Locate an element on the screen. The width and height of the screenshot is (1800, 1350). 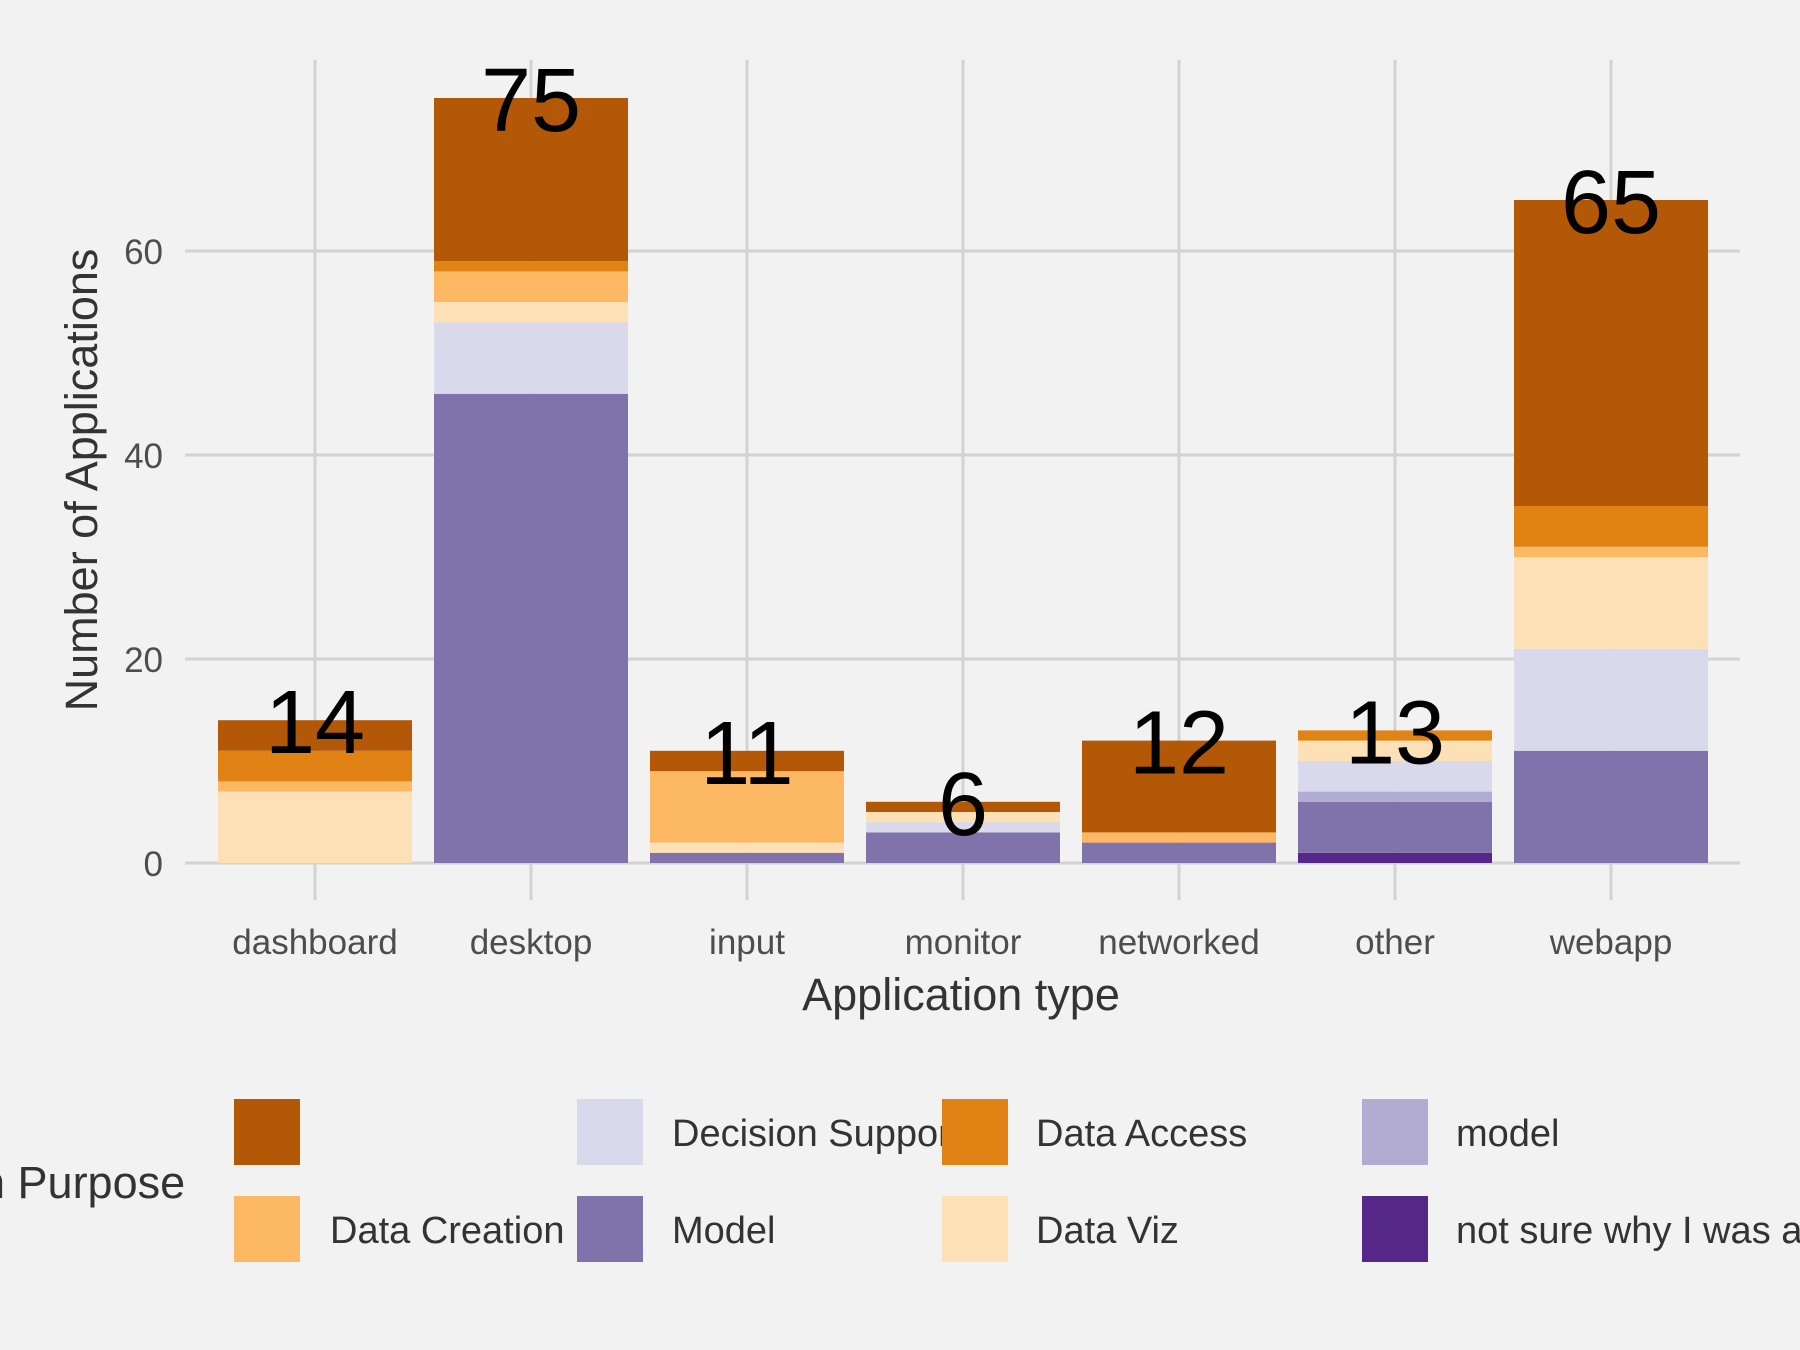
legend-label: Data Viz is located at coordinates (1107, 1231).